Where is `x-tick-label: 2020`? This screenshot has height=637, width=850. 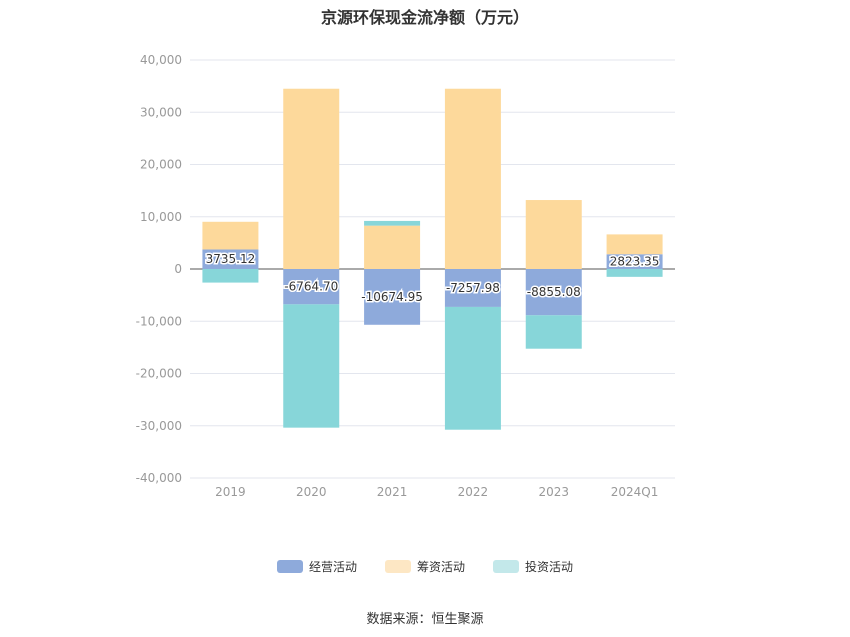
x-tick-label: 2020 is located at coordinates (311, 492).